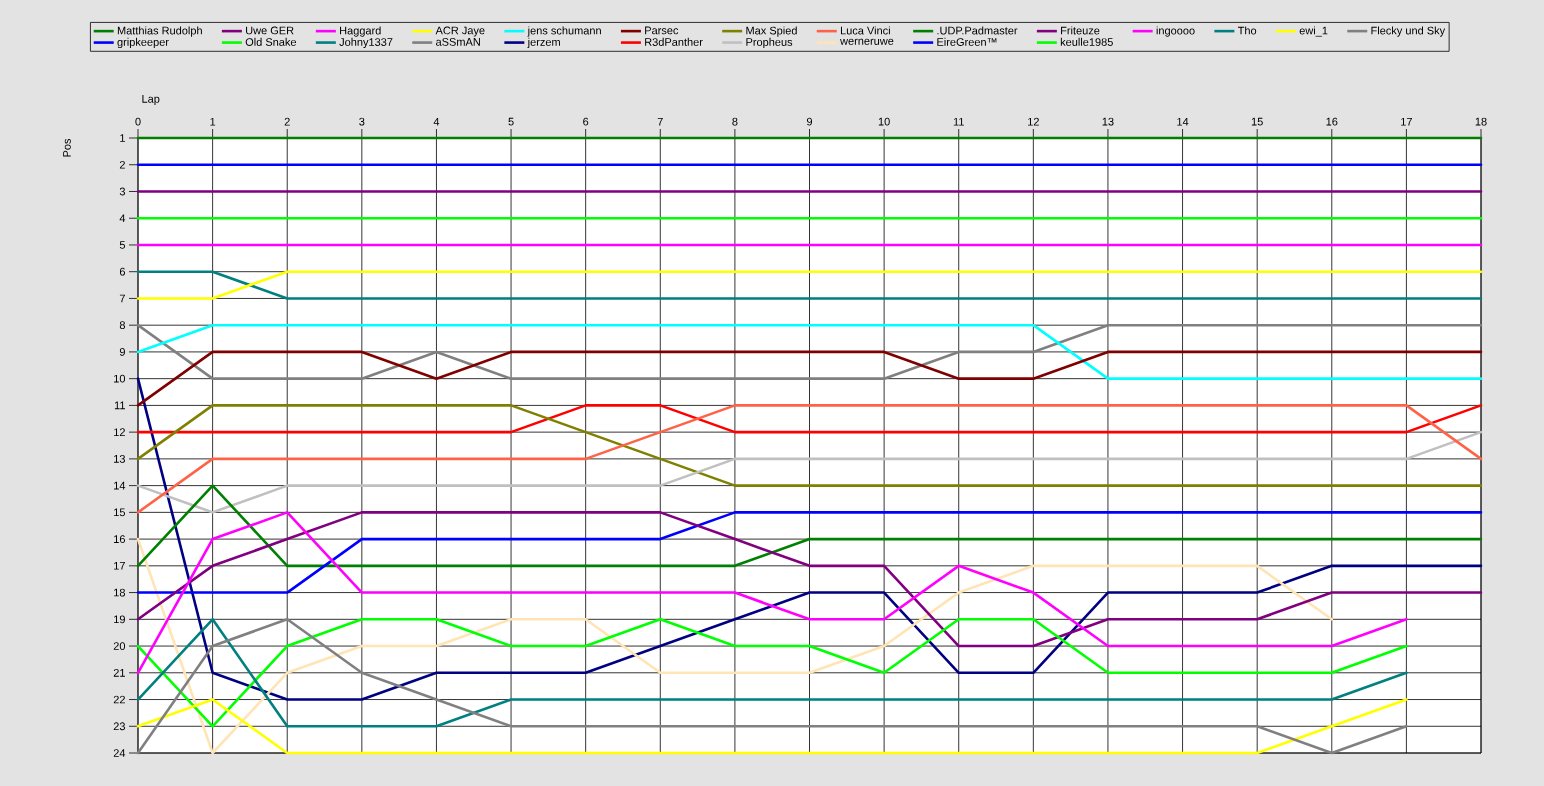 The height and width of the screenshot is (786, 1544). Describe the element at coordinates (119, 672) in the screenshot. I see `y-tick-label: 21` at that location.